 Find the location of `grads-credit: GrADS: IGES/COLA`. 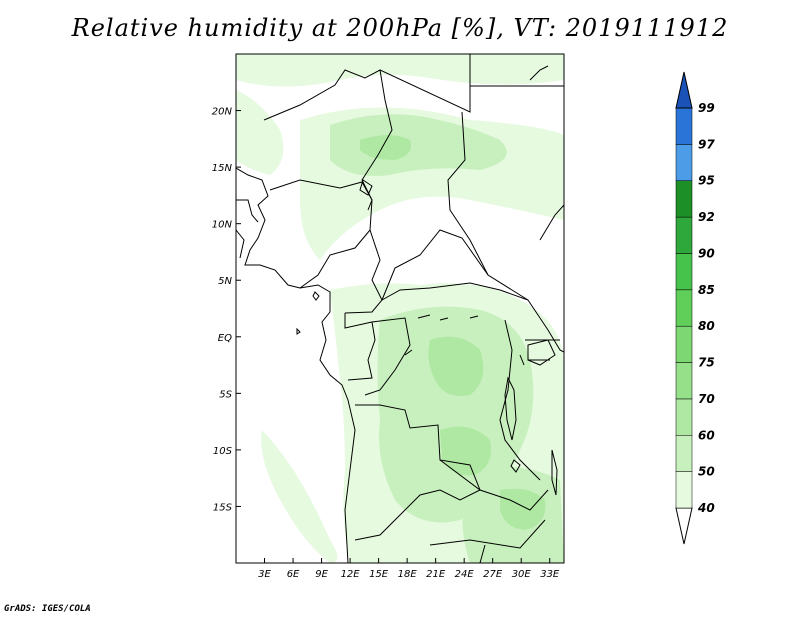

grads-credit: GrADS: IGES/COLA is located at coordinates (47, 609).